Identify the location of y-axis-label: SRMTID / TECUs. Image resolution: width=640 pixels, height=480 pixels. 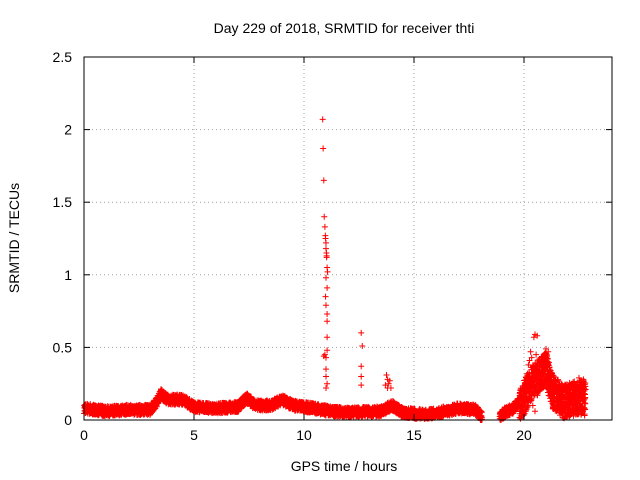
(14, 238).